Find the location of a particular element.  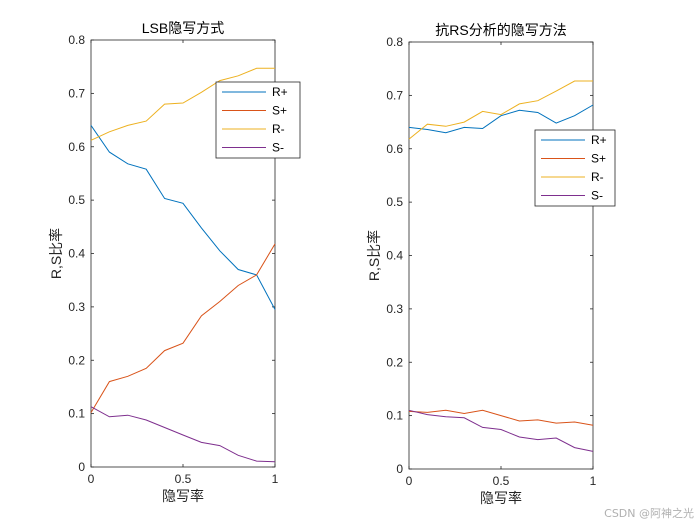

watermark: CSDN @阿神之光 is located at coordinates (649, 513).